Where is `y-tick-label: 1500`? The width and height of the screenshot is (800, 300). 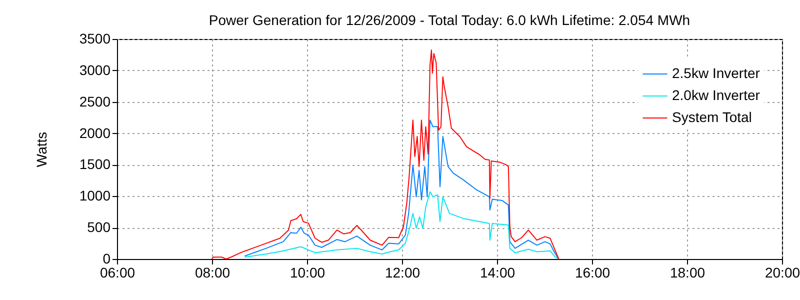 y-tick-label: 1500 is located at coordinates (95, 164).